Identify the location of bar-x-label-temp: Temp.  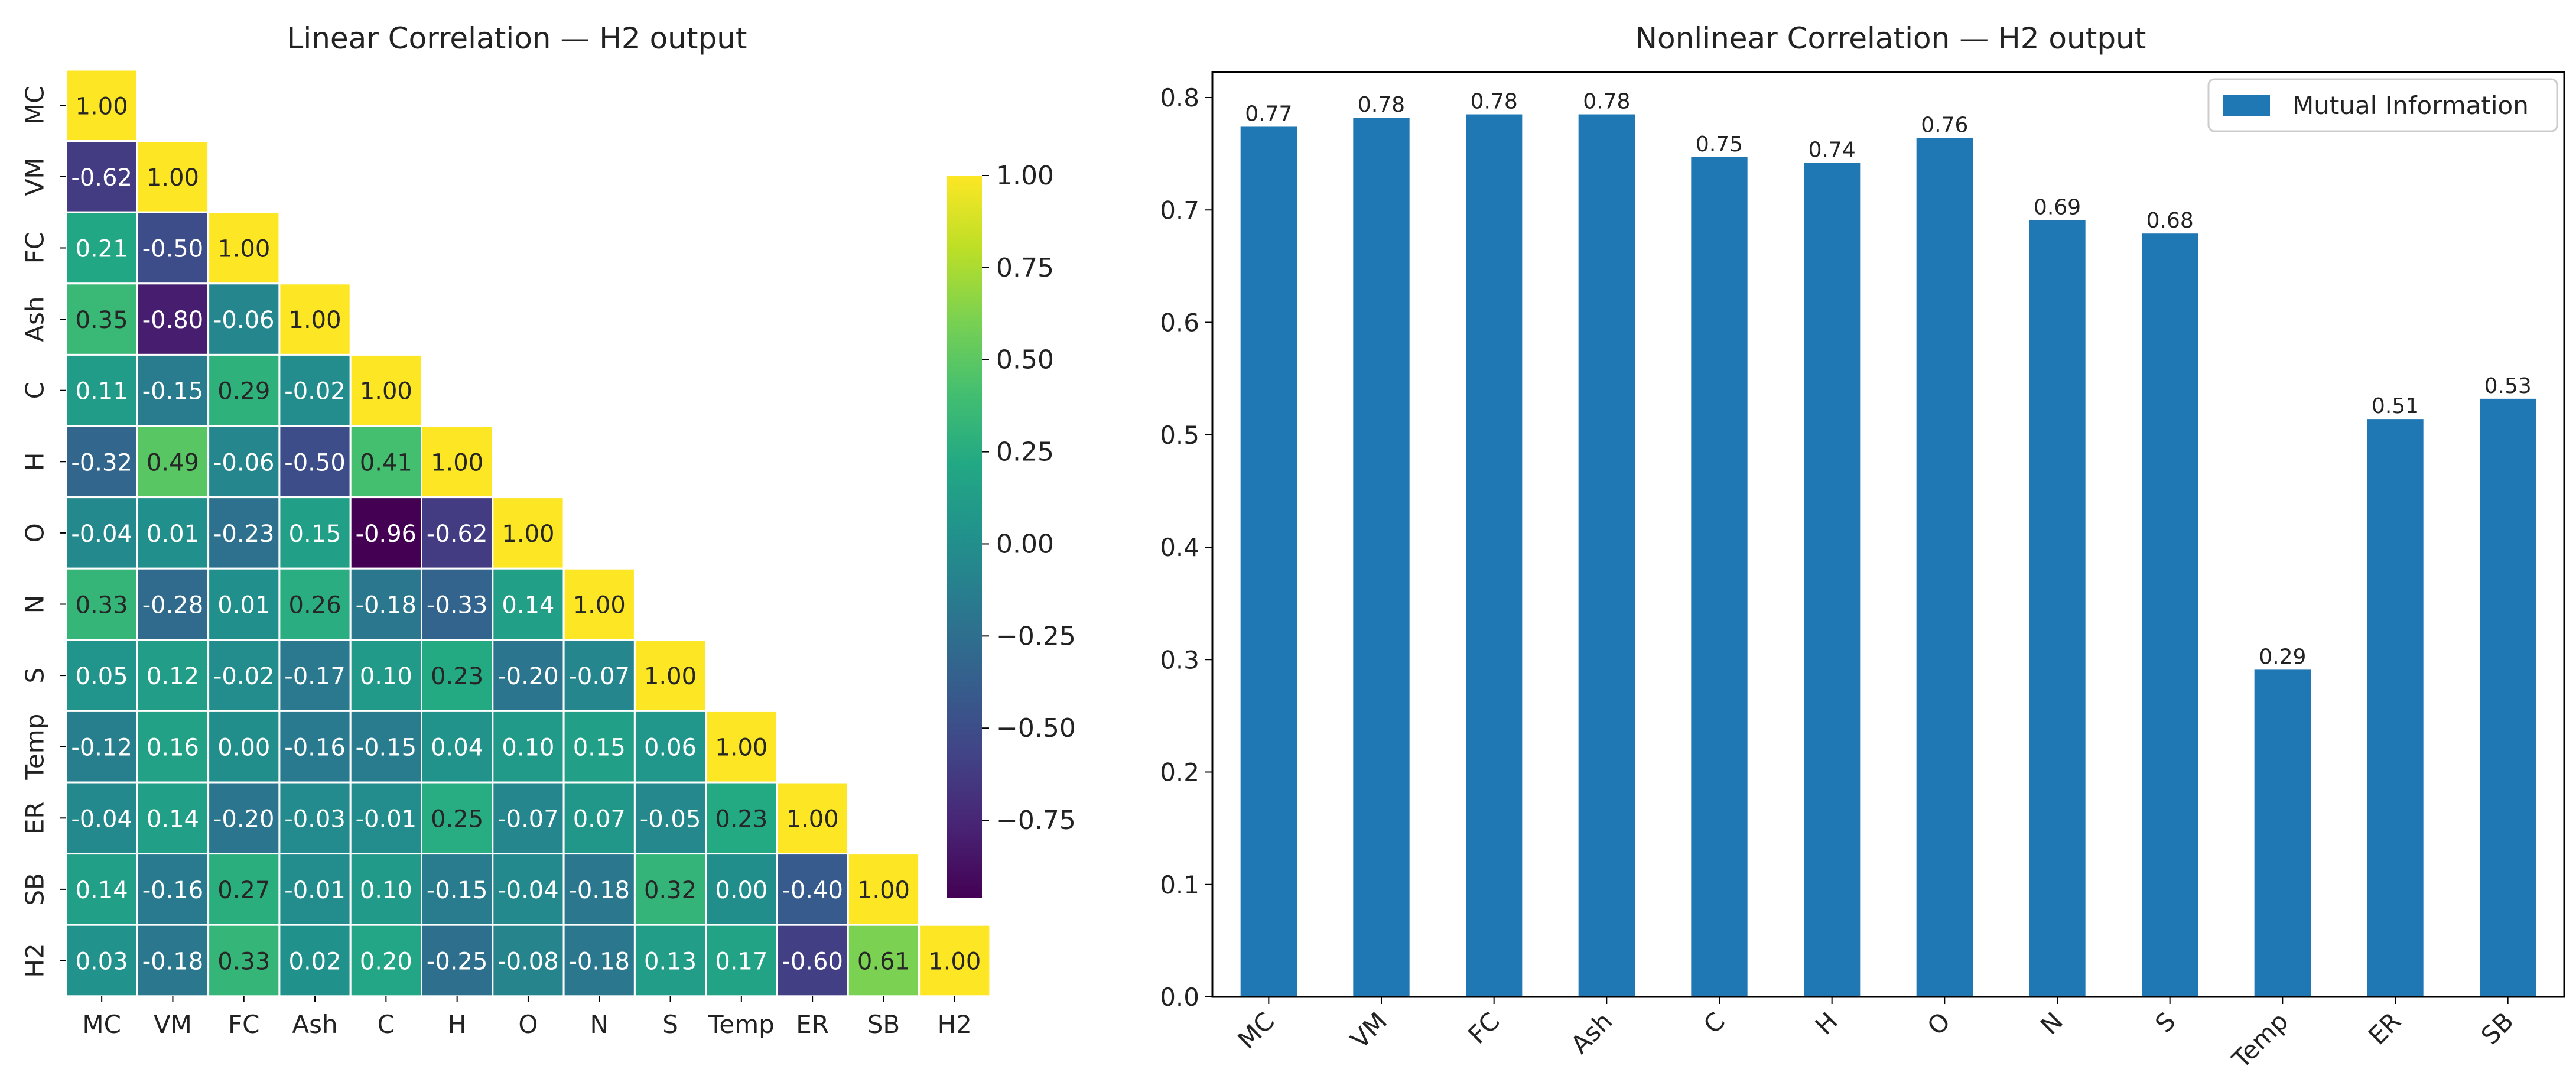
(2260, 1040).